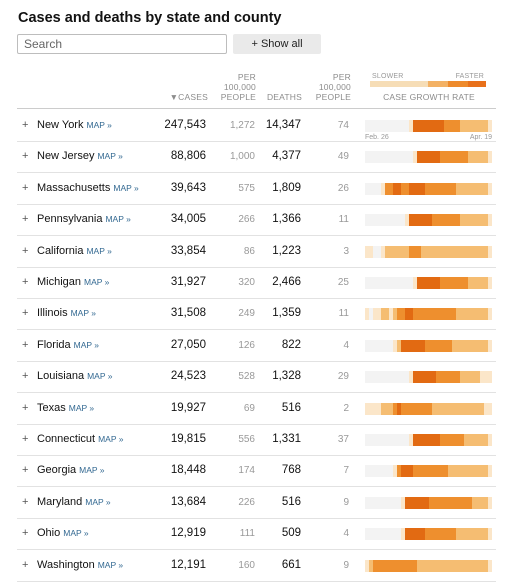 The width and height of the screenshot is (515, 582). I want to click on state-label: Pennsylvania, so click(70, 219).